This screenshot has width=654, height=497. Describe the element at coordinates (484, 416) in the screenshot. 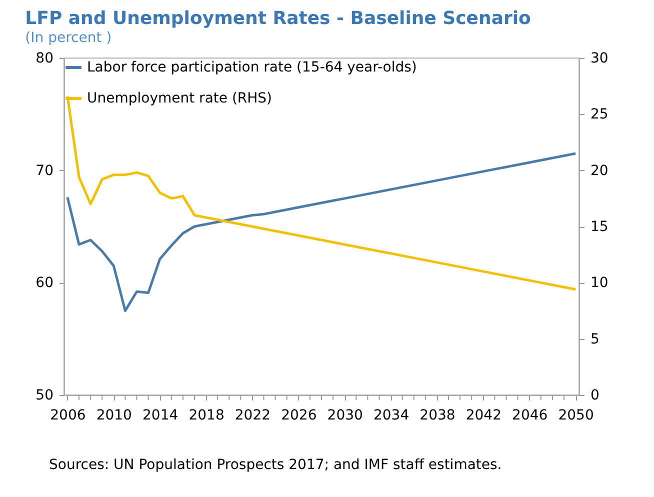

I see `x-tick-label: 2042` at that location.